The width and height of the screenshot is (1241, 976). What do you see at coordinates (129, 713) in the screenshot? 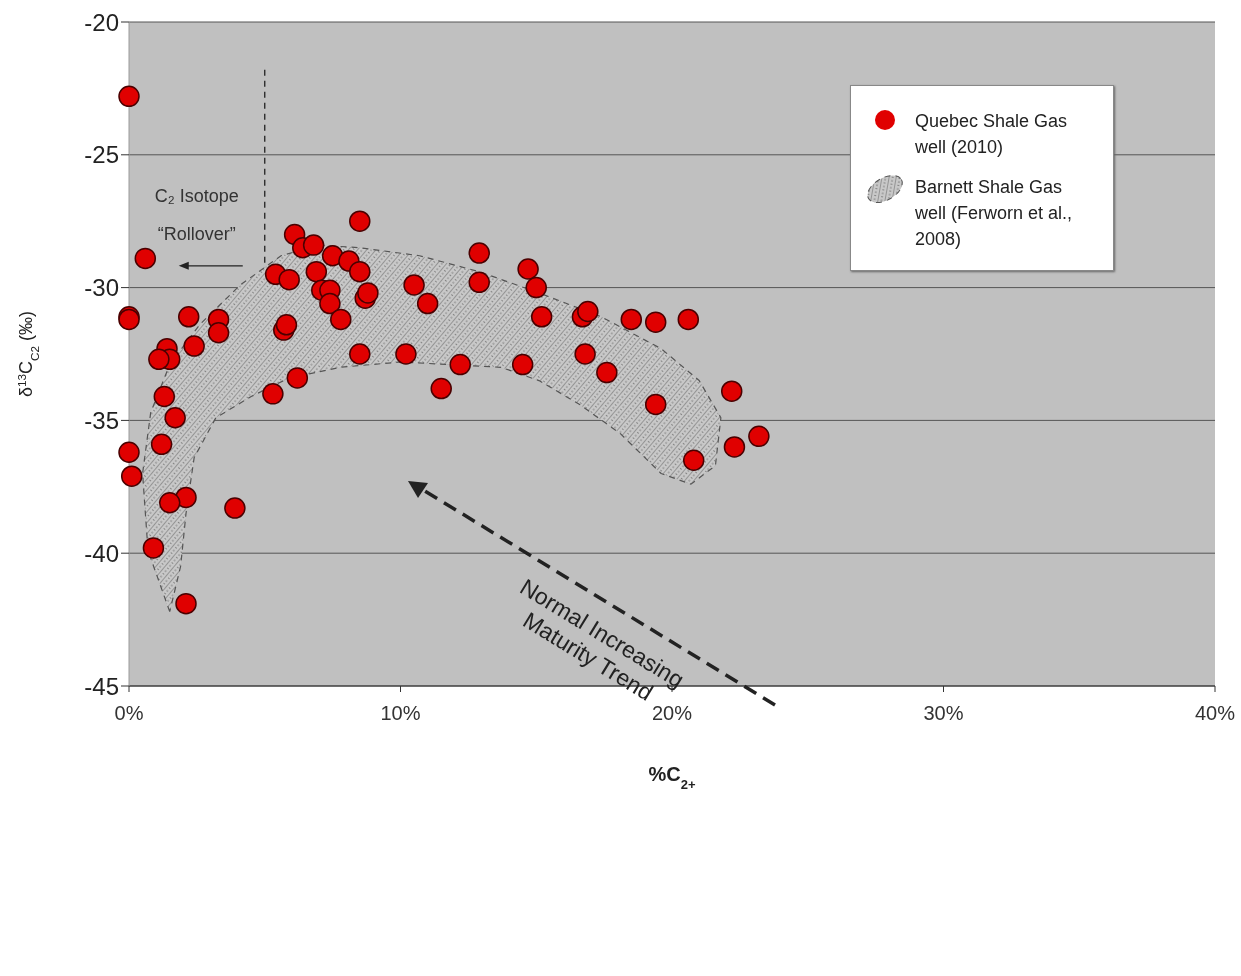
I see `x-tick-label: 0%` at bounding box center [129, 713].